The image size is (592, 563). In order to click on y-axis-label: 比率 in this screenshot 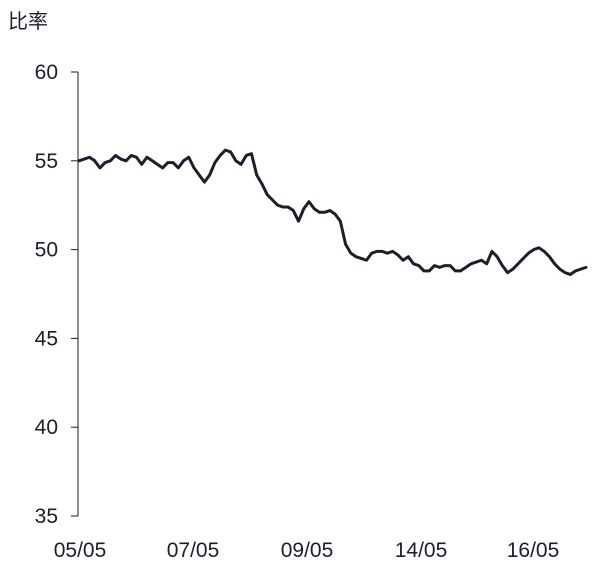, I will do `click(28, 21)`.